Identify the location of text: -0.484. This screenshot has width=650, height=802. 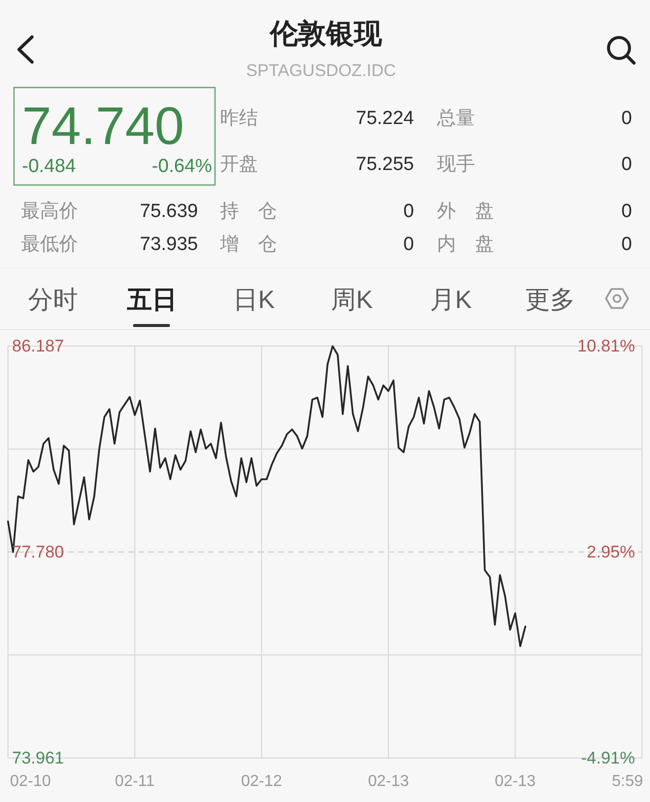
(49, 166).